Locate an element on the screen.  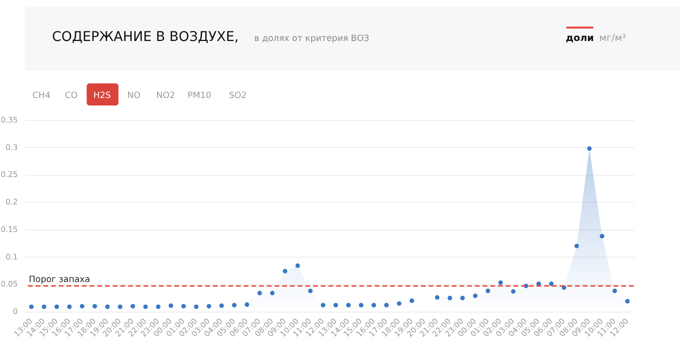
text: SO2 is located at coordinates (237, 95).